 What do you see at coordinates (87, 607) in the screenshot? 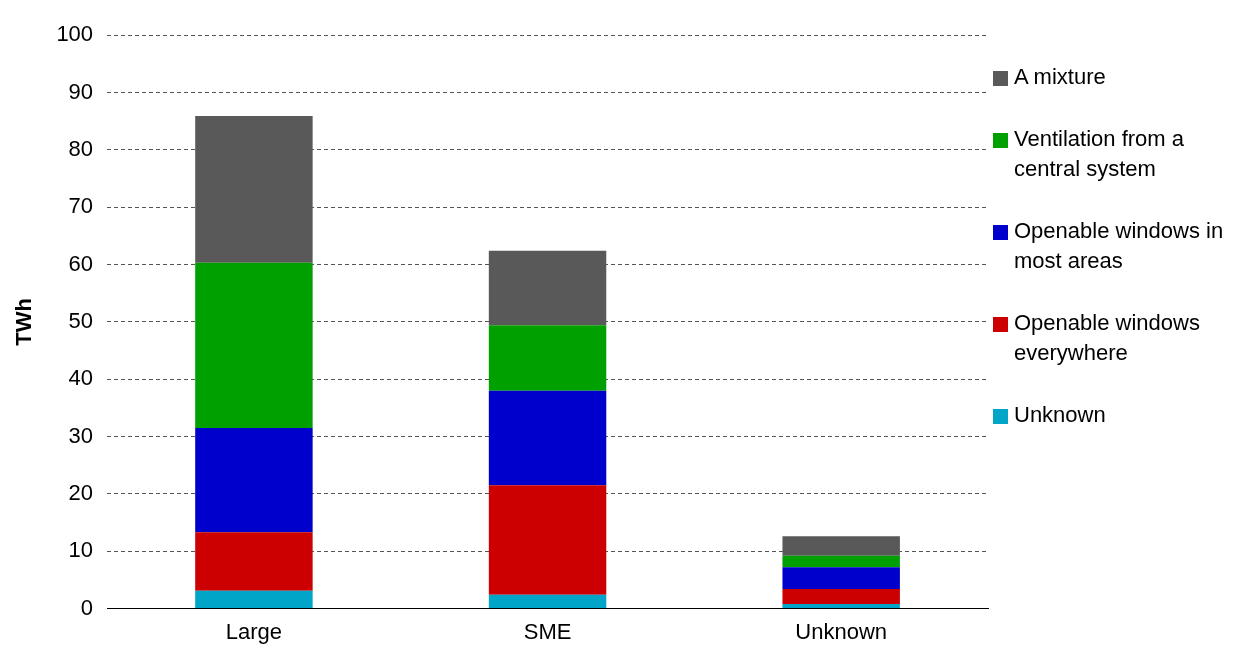
I see `y-tick-label: 0` at bounding box center [87, 607].